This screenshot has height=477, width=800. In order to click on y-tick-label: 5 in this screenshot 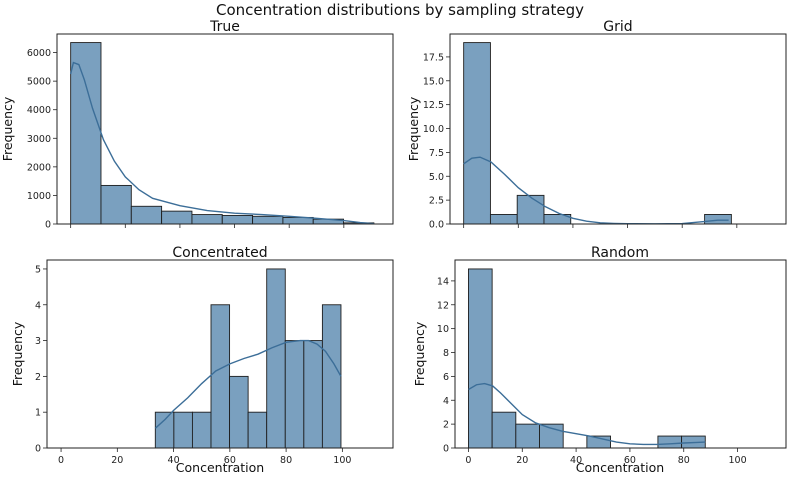, I will do `click(38, 269)`.